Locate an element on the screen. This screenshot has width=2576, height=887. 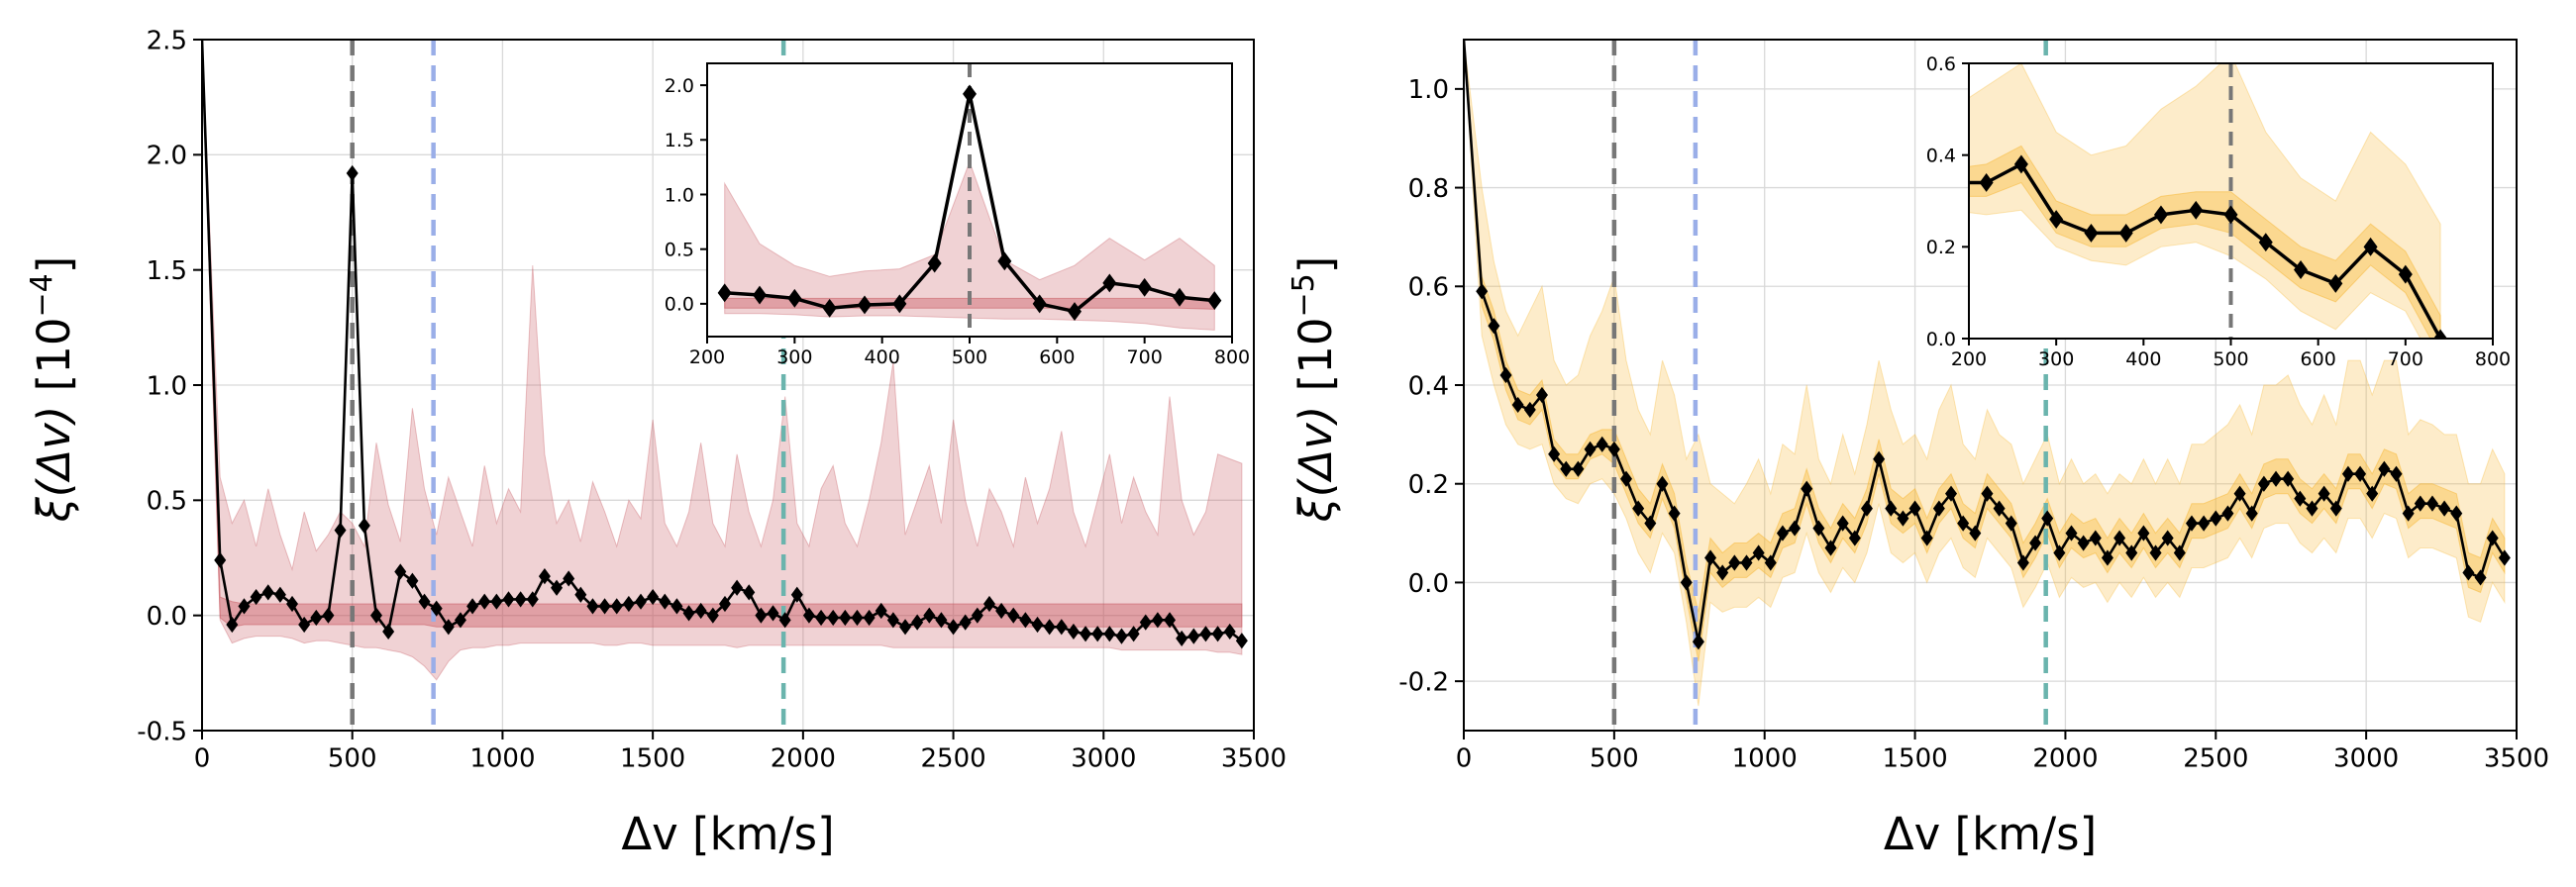
inset-x-tick-label: 500 is located at coordinates (2230, 359).